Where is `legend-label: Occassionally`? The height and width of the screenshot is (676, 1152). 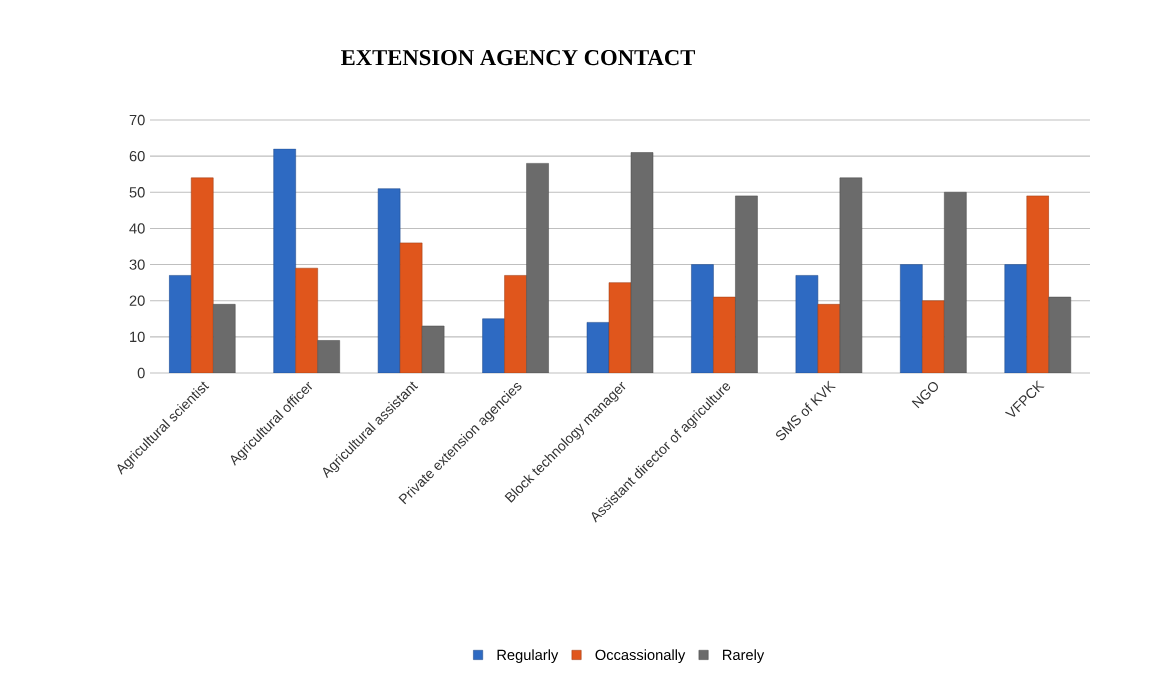
legend-label: Occassionally is located at coordinates (640, 656).